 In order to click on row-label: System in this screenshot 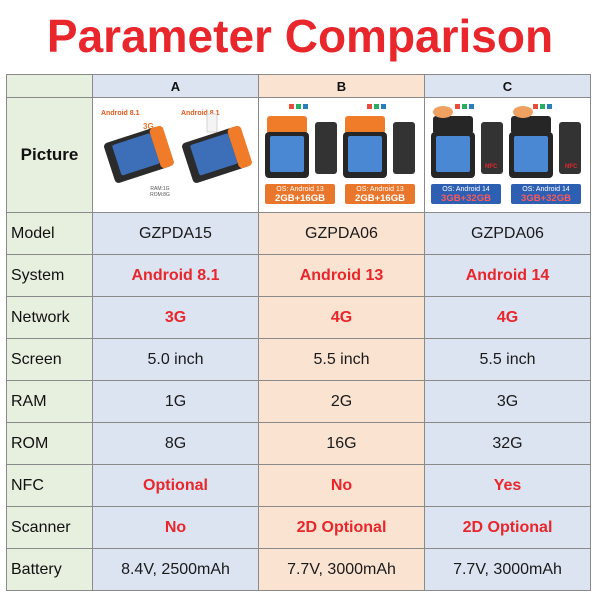, I will do `click(49, 275)`.